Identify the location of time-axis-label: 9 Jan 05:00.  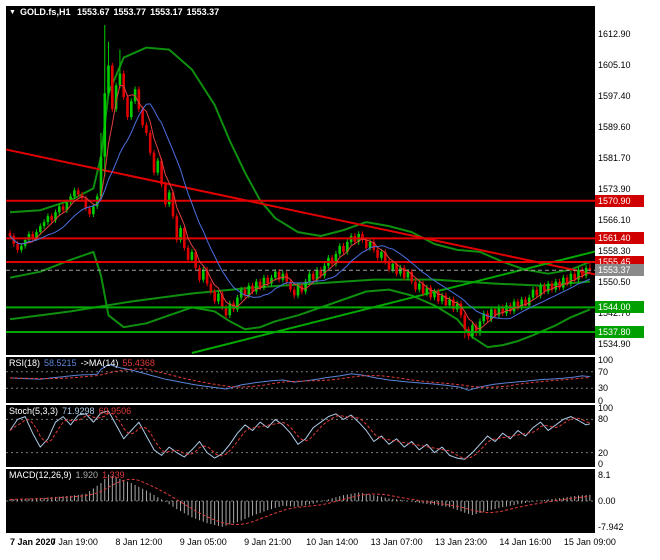
(203, 542).